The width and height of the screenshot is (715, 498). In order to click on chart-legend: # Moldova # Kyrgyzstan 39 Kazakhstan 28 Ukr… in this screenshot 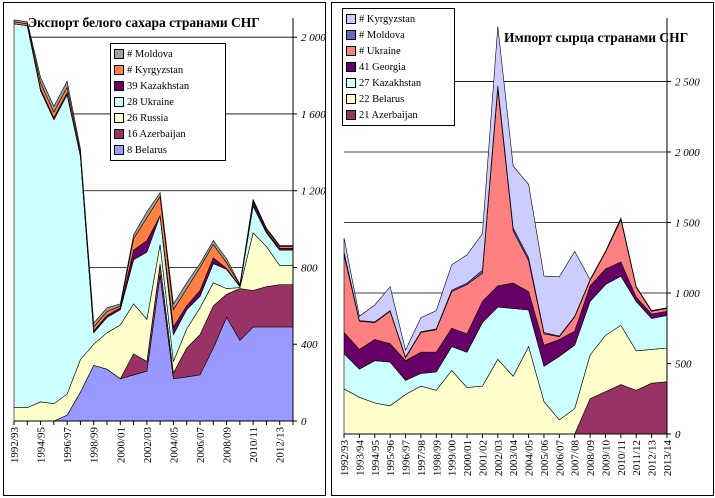, I will do `click(168, 102)`.